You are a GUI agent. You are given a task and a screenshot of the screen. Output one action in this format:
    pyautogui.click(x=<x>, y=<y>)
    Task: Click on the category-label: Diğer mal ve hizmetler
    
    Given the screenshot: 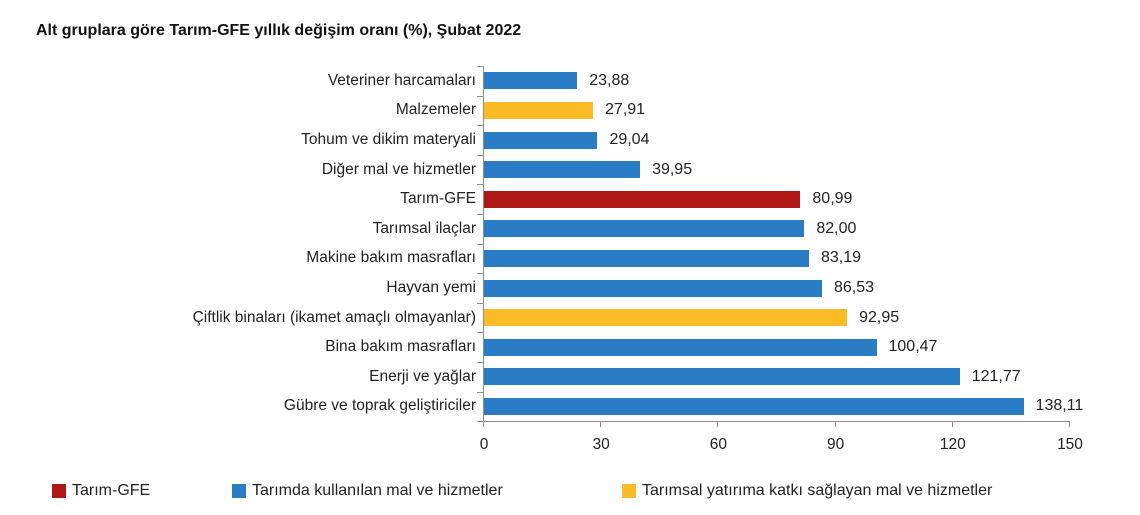 What is the action you would take?
    pyautogui.click(x=398, y=169)
    